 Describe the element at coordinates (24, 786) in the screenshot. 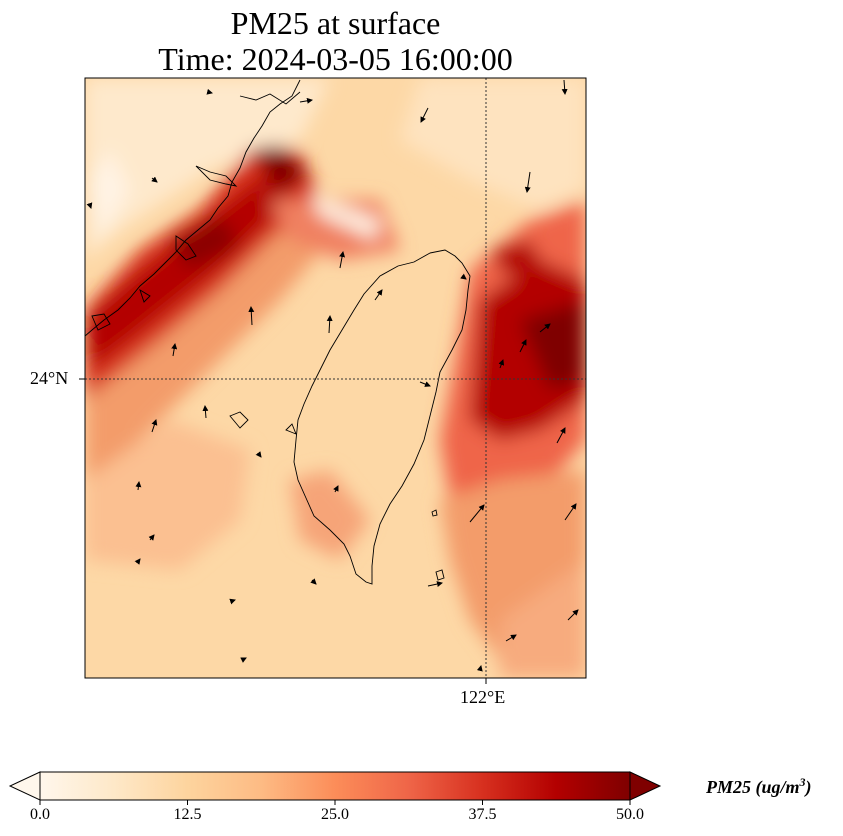

I see `colorbar-extend-min` at that location.